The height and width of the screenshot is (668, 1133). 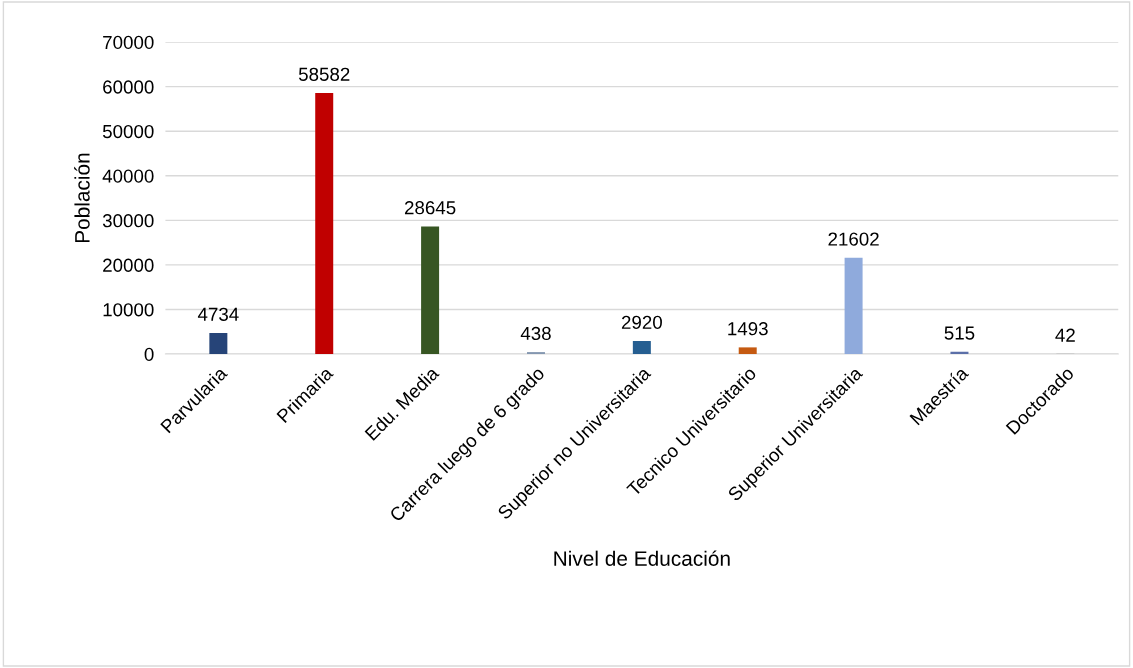 I want to click on y-tick-label: 30000, so click(x=128, y=221).